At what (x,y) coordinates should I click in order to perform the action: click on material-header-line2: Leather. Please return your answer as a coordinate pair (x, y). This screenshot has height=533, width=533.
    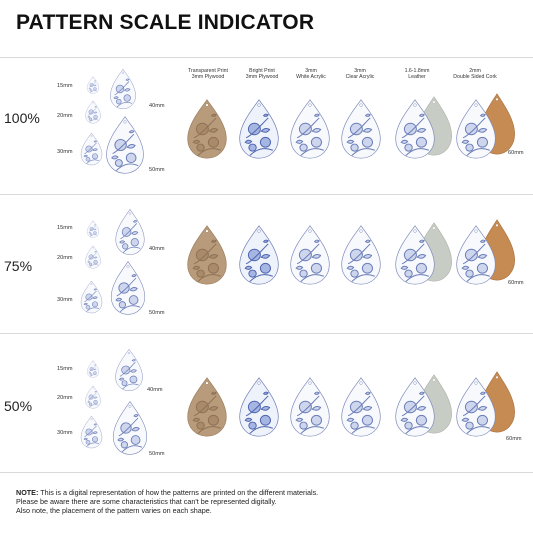
    Looking at the image, I should click on (417, 77).